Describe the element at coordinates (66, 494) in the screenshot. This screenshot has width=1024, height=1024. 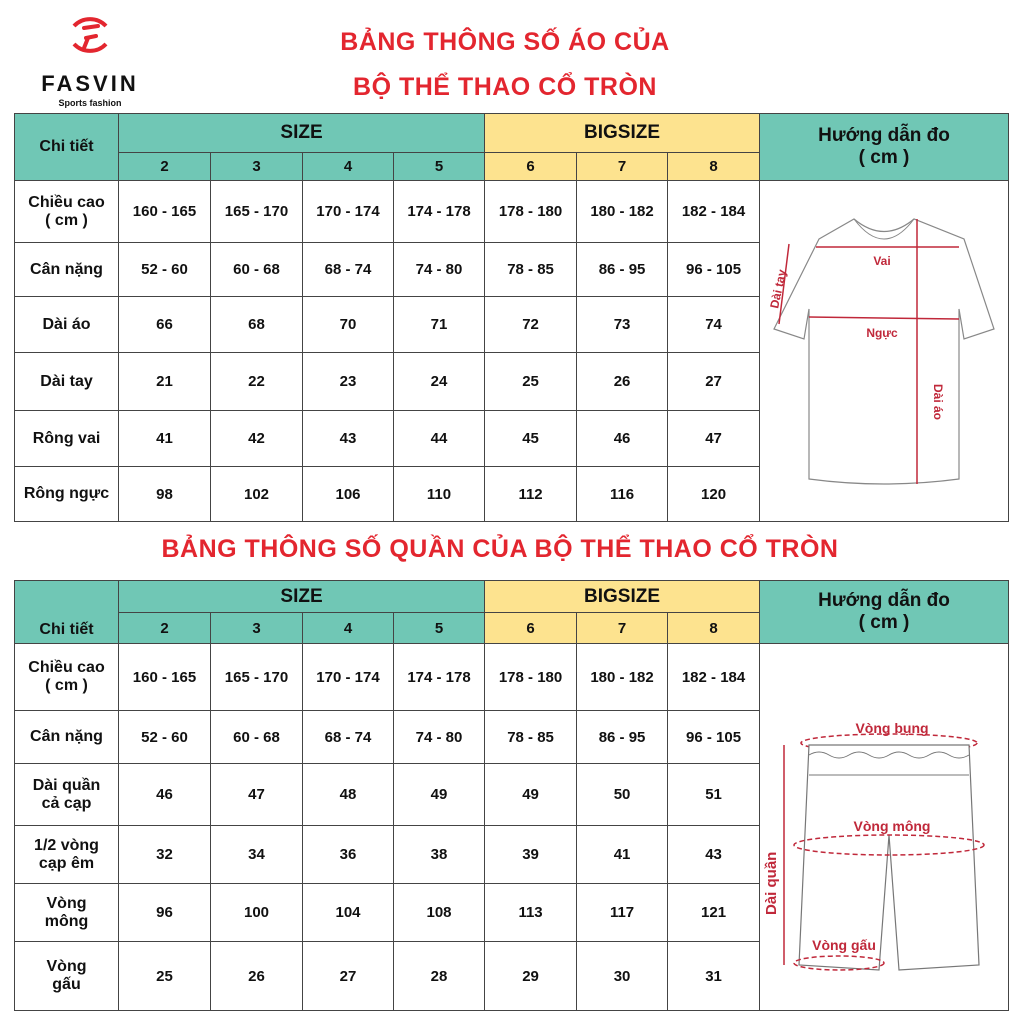
I see `row-label: Rông ngực` at that location.